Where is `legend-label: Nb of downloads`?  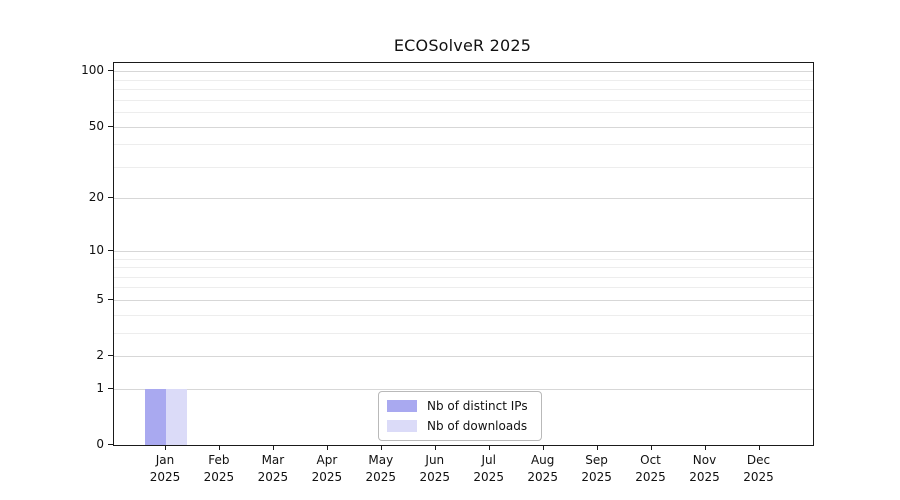 legend-label: Nb of downloads is located at coordinates (477, 426).